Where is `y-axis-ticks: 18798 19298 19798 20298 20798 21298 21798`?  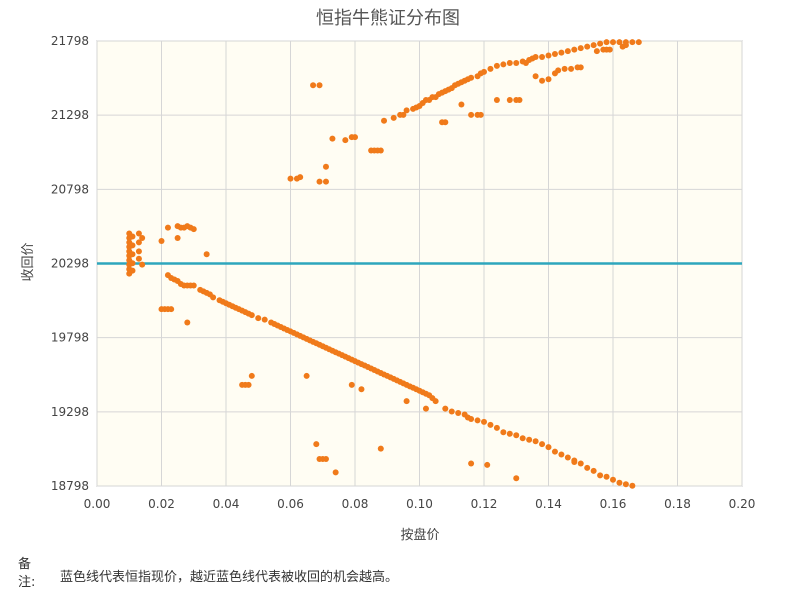 y-axis-ticks: 18798 19298 19798 20298 20798 21298 21798 is located at coordinates (70, 263).